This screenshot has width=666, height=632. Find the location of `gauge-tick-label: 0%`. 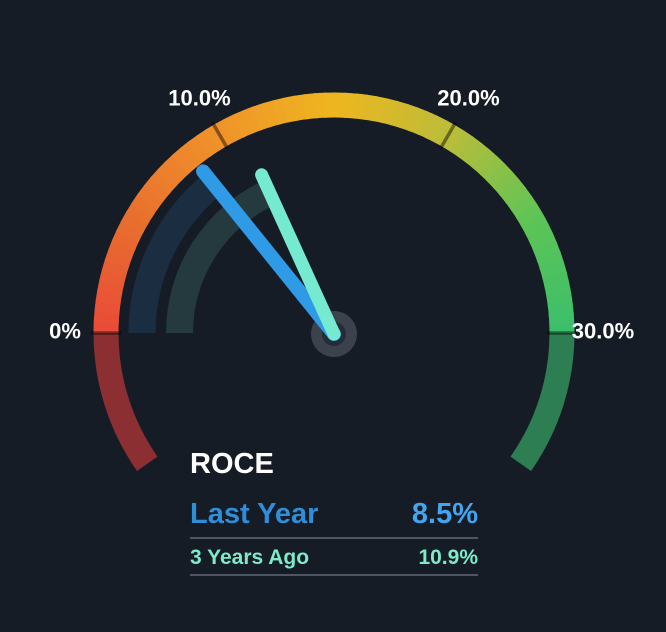

gauge-tick-label: 0% is located at coordinates (65, 331).